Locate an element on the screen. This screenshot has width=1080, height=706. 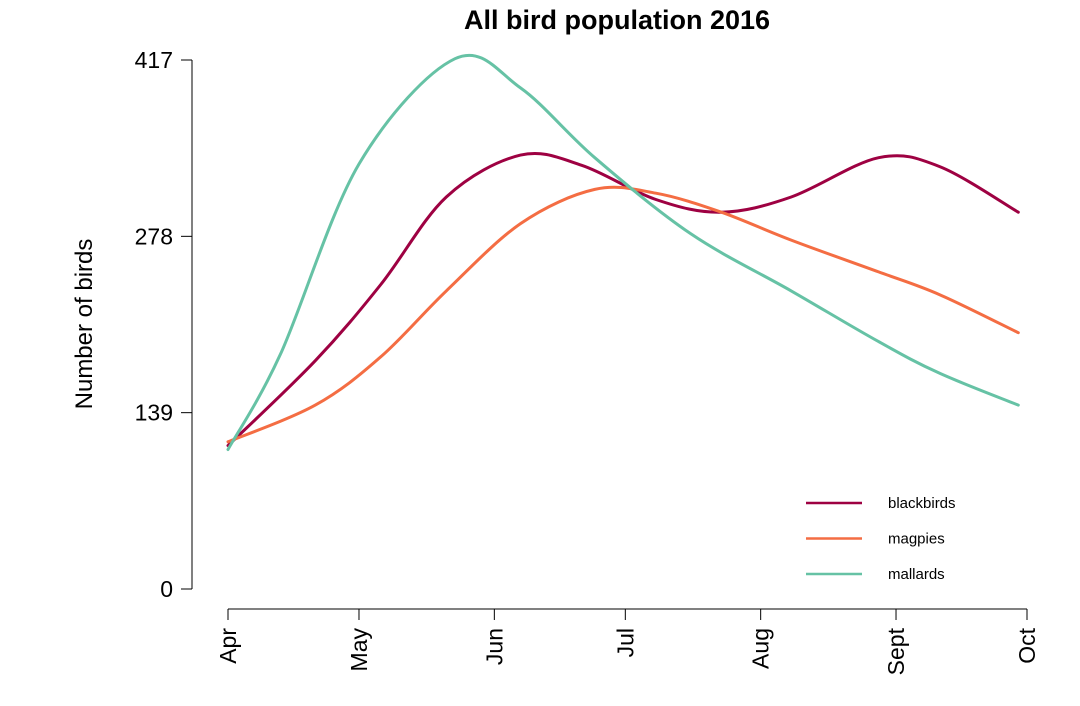
x-tick-label: Oct is located at coordinates (1027, 645).